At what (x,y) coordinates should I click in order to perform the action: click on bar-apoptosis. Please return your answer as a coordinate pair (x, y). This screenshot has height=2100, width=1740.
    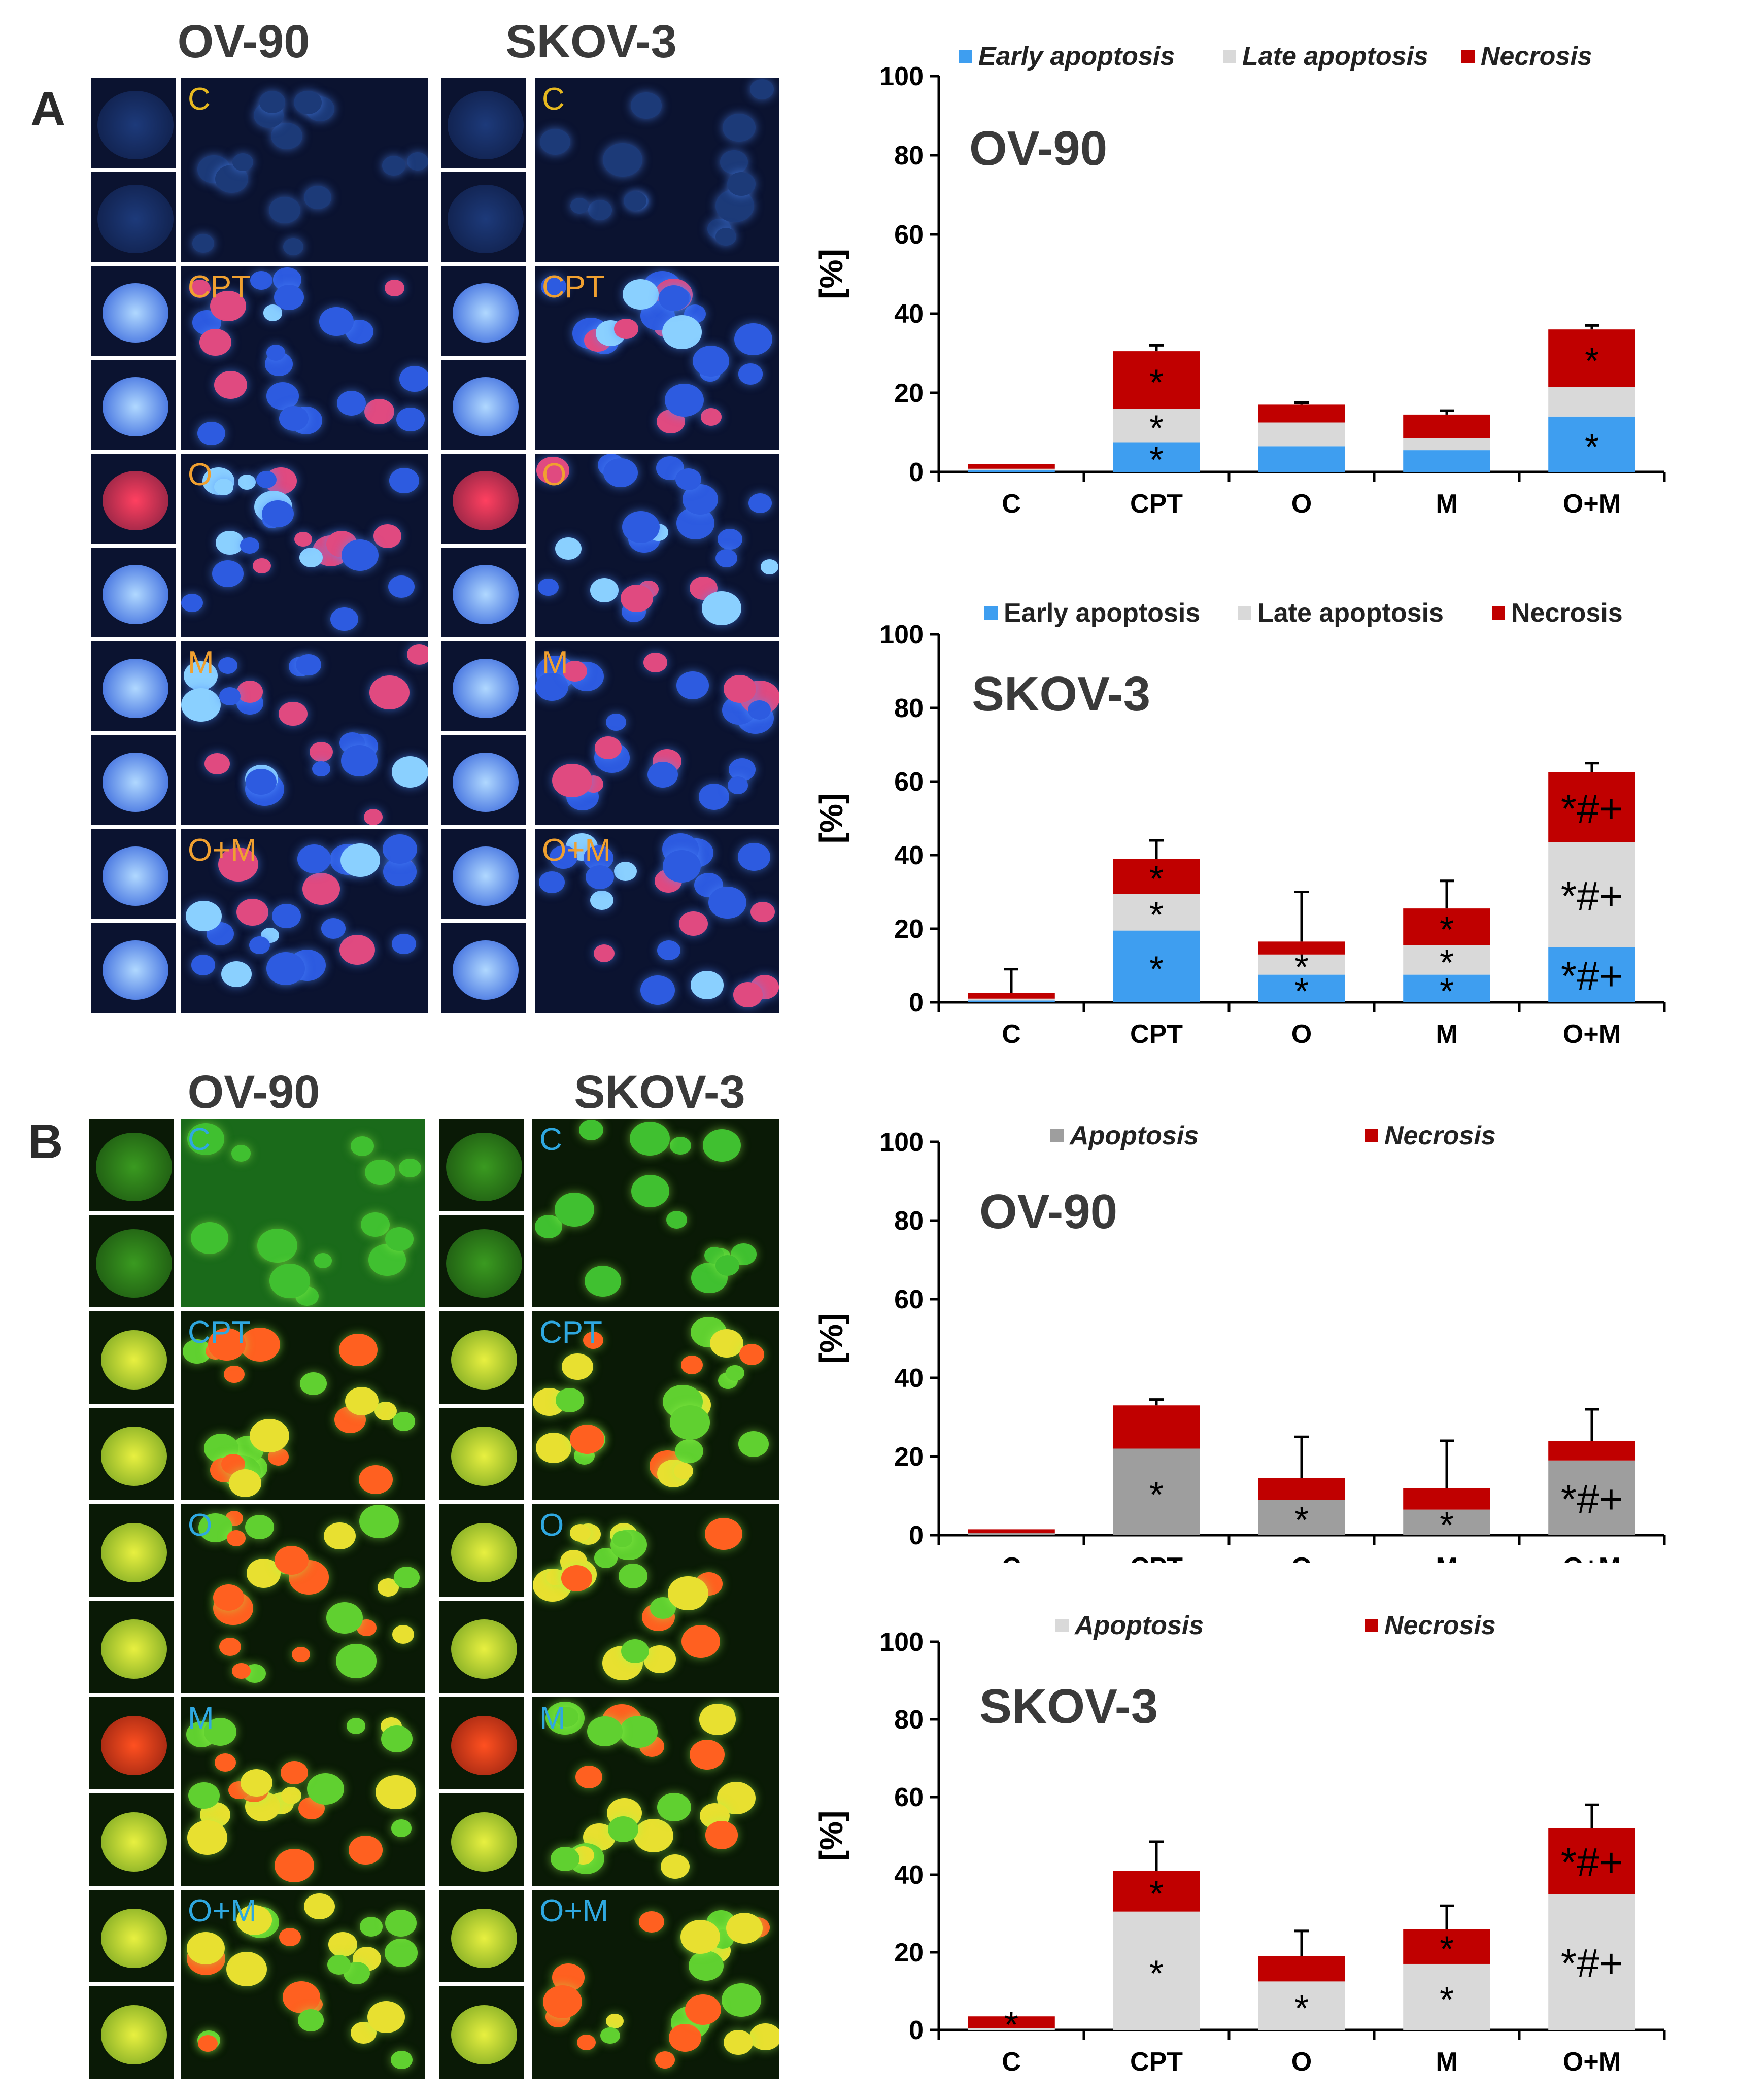
    Looking at the image, I should click on (1011, 1534).